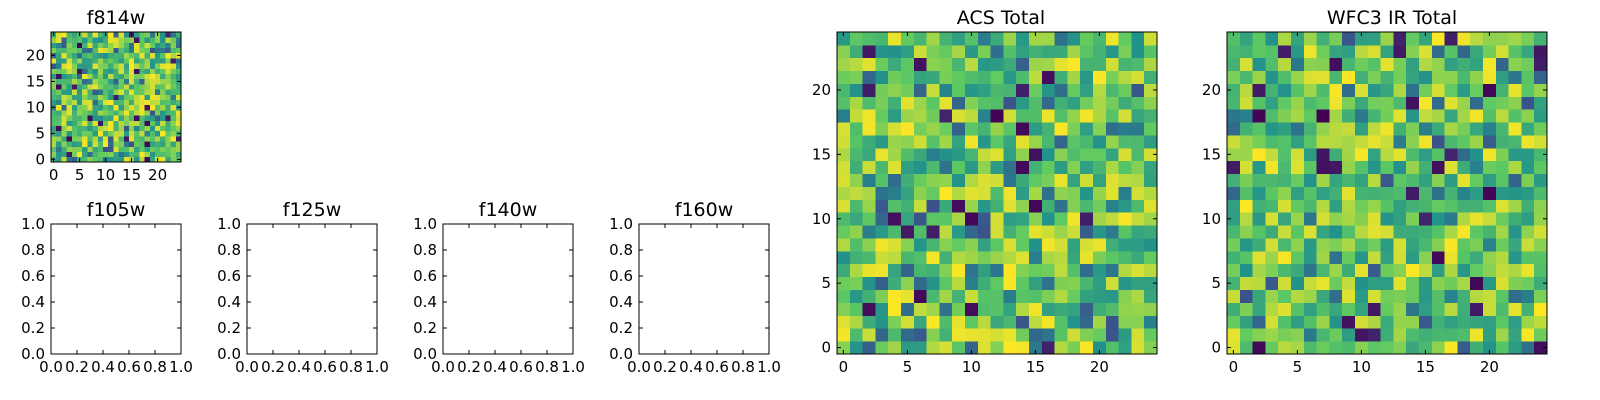  Describe the element at coordinates (40, 133) in the screenshot. I see `y-tick-label: 5` at that location.